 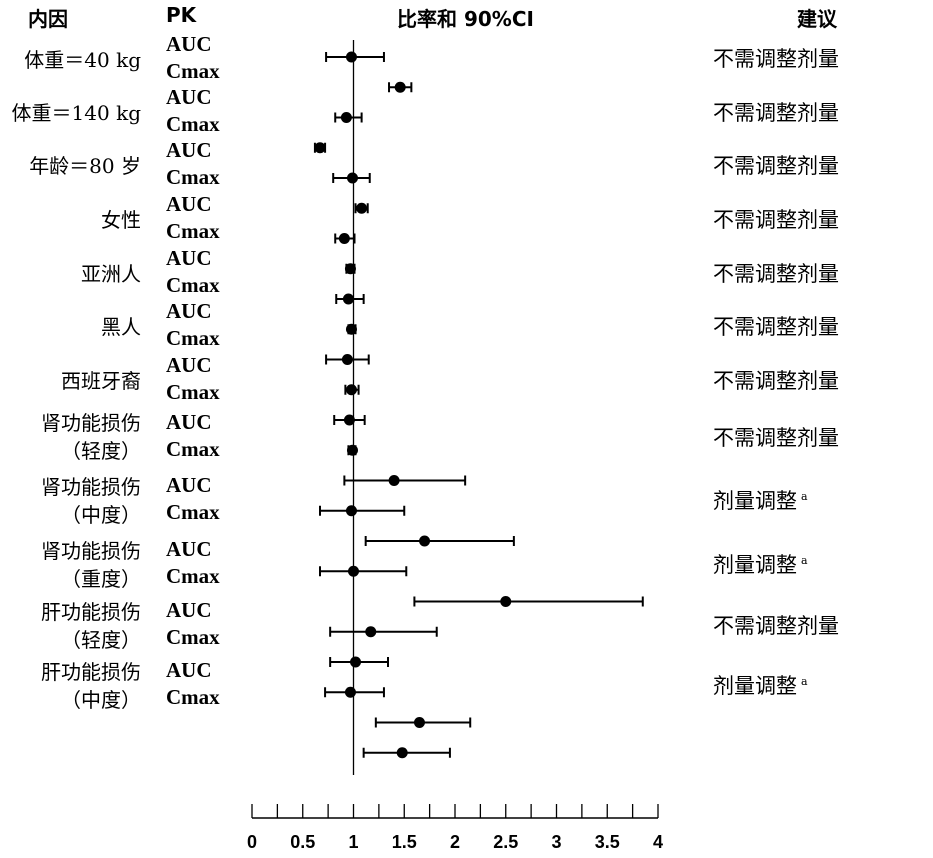 What do you see at coordinates (556, 842) in the screenshot?
I see `x-tick-label: 3` at bounding box center [556, 842].